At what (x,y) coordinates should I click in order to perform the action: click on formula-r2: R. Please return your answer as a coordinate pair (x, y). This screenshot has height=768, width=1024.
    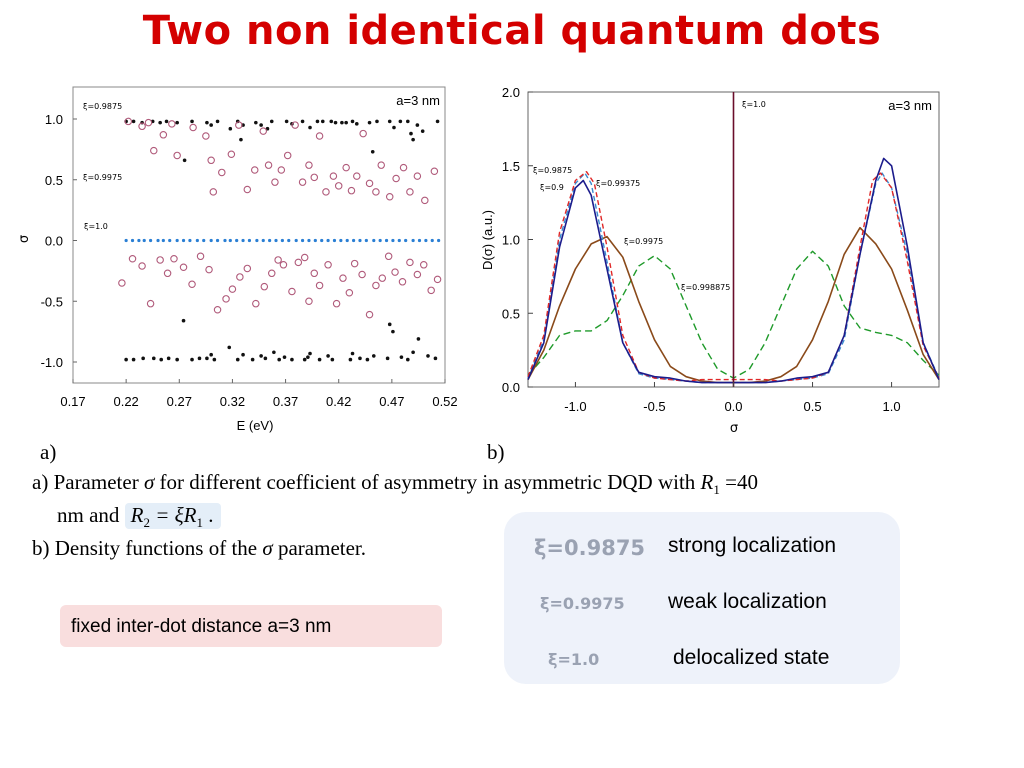
    Looking at the image, I should click on (137, 515).